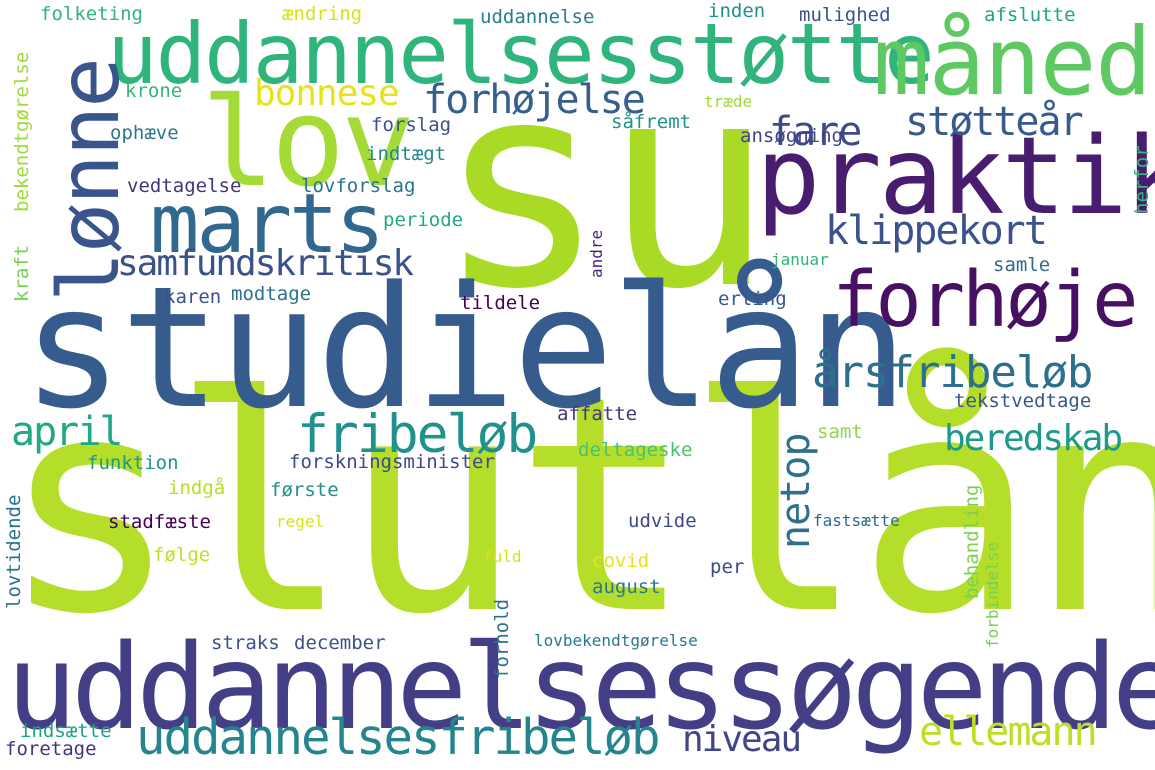  Describe the element at coordinates (411, 125) in the screenshot. I see `word-forslag: forslag` at that location.